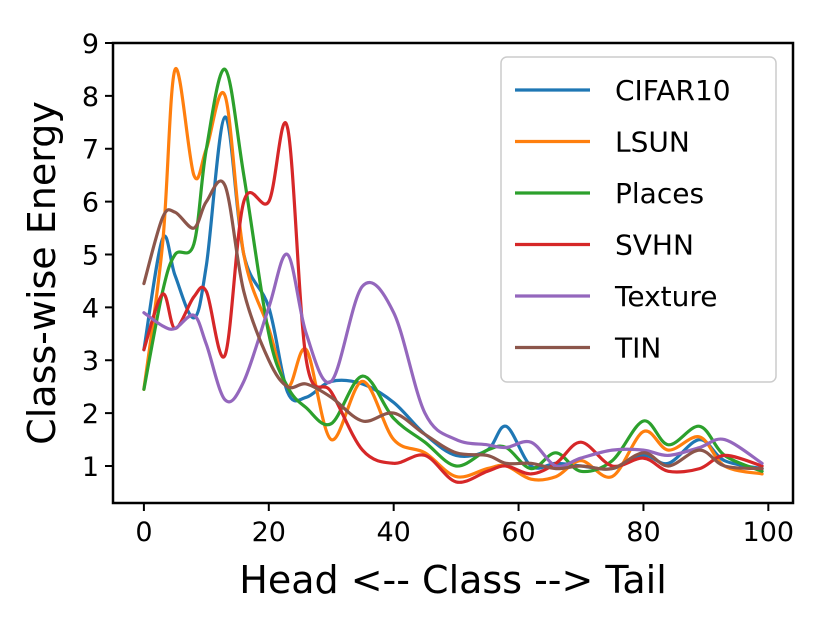  What do you see at coordinates (42, 273) in the screenshot?
I see `y-axis-title: Class-wise Energy` at bounding box center [42, 273].